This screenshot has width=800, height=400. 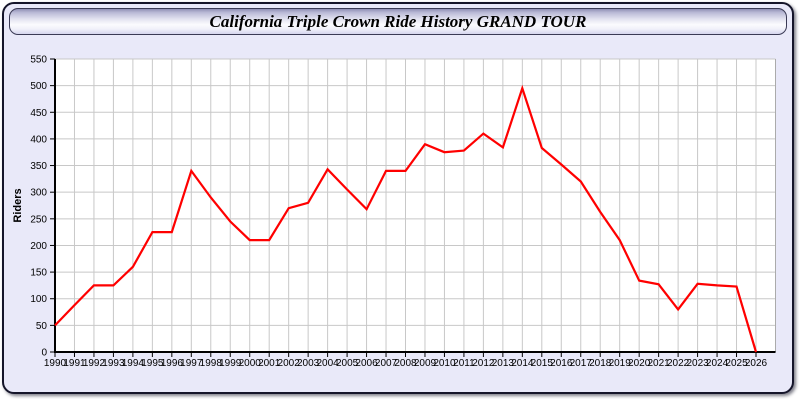 What do you see at coordinates (697, 363) in the screenshot?
I see `svg-text: 2023` at bounding box center [697, 363].